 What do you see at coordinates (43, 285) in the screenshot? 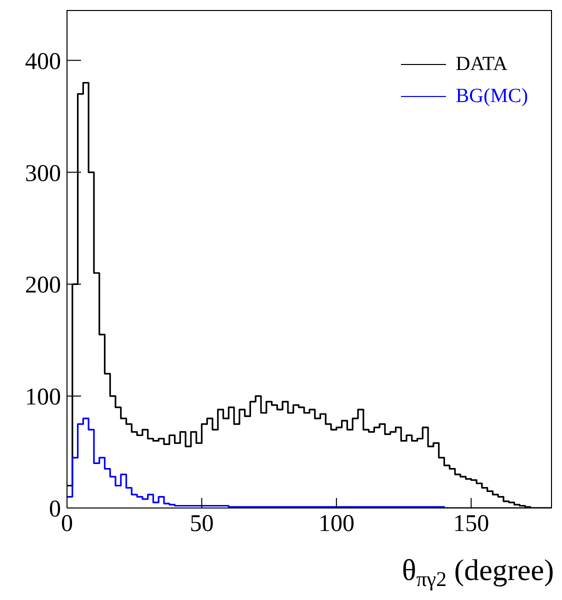
I see `y-tick-label: 200` at bounding box center [43, 285].